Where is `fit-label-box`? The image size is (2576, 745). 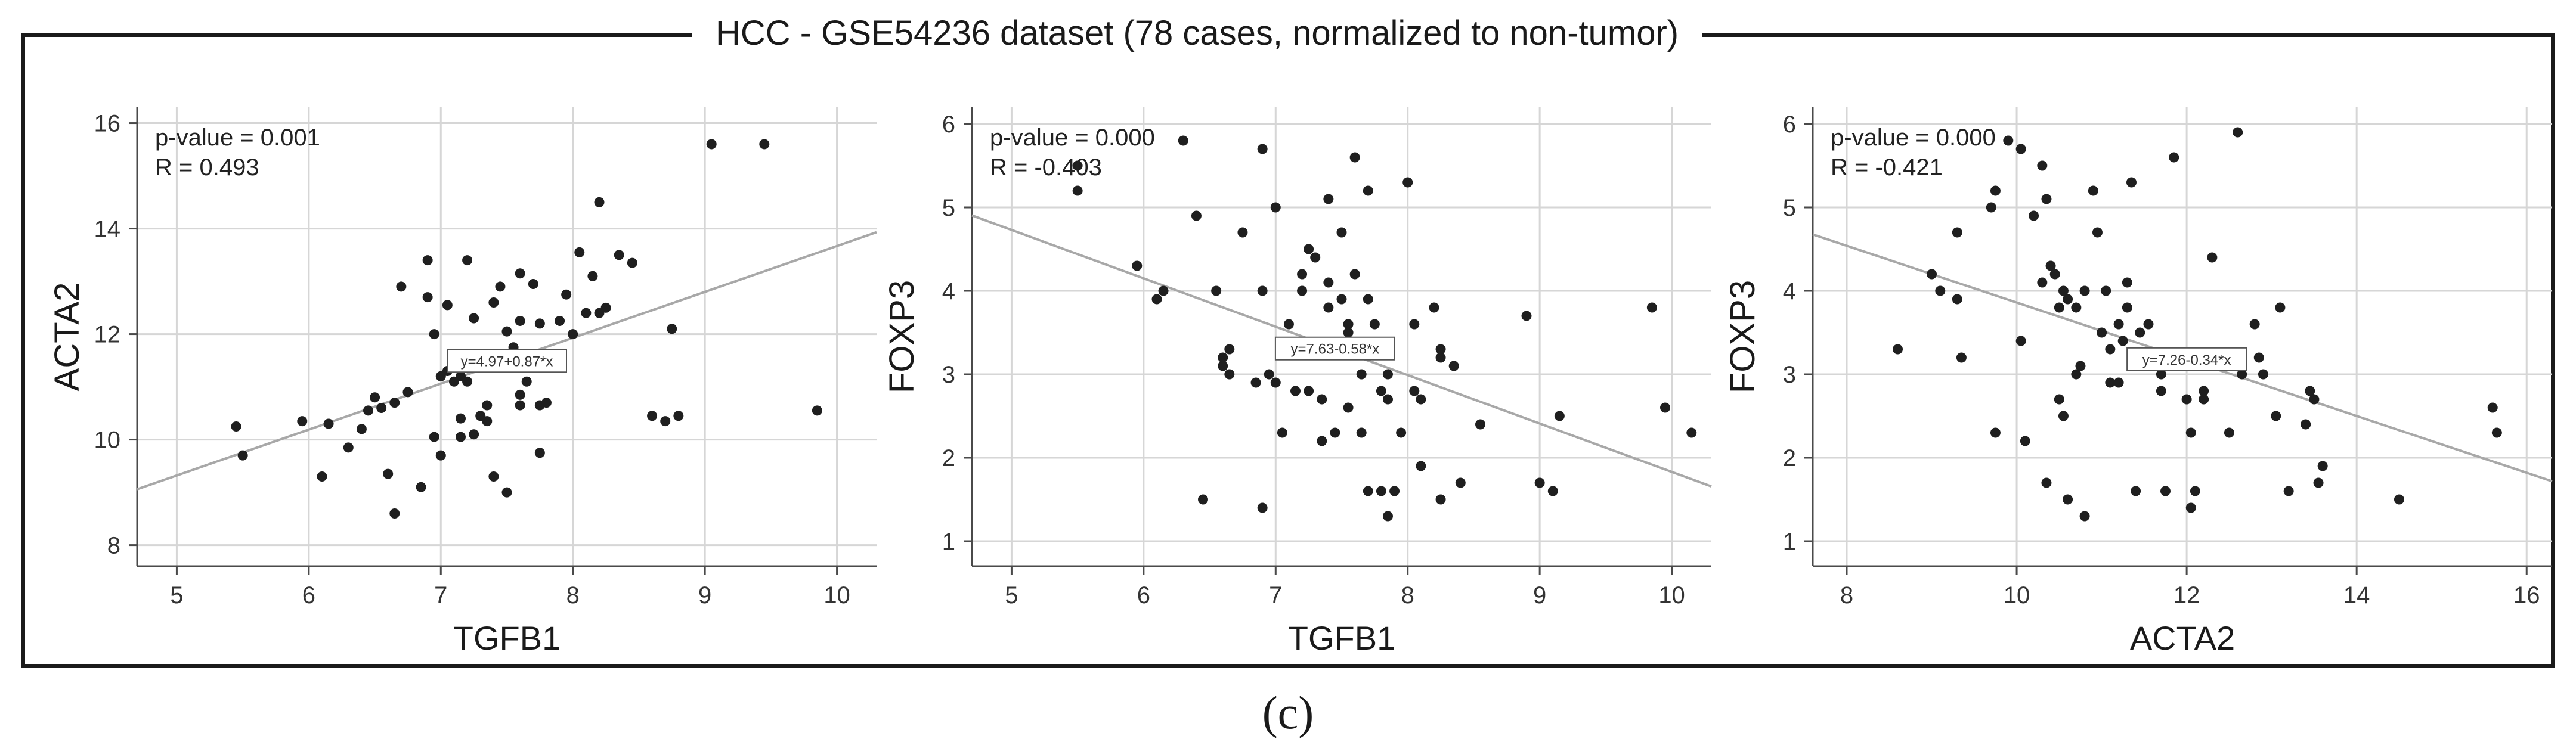
fit-label-box is located at coordinates (2186, 359).